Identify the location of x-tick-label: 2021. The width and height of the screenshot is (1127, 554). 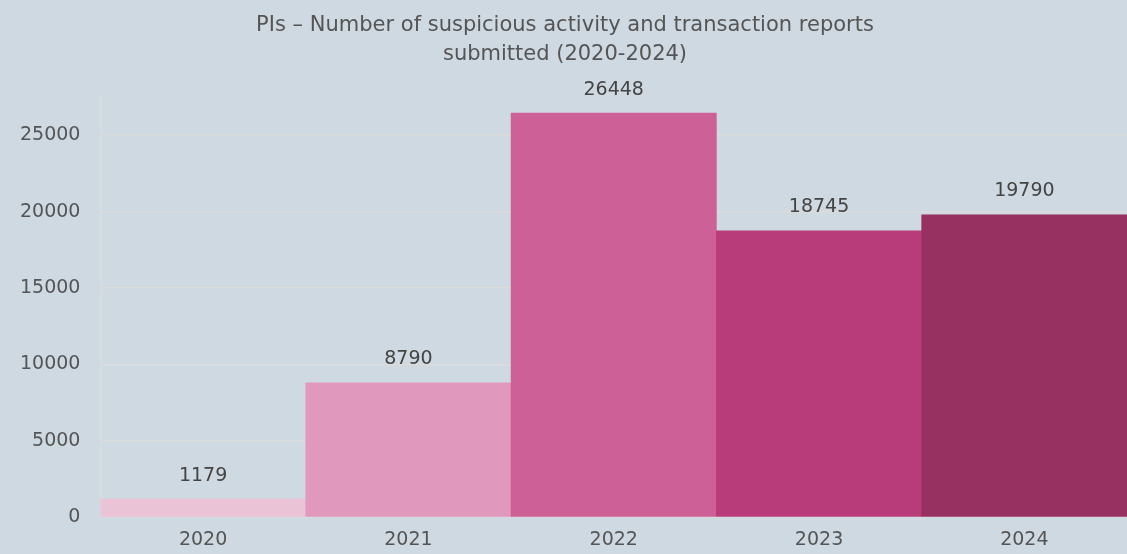
(408, 537).